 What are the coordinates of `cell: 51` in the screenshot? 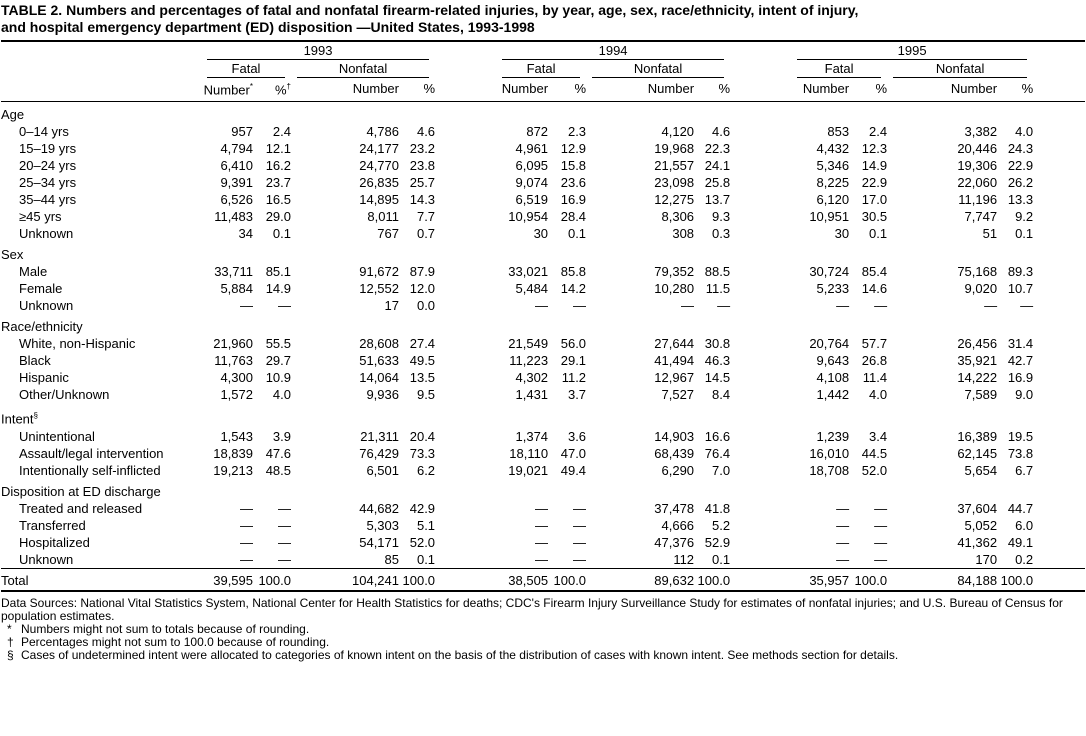 It's located at (990, 234).